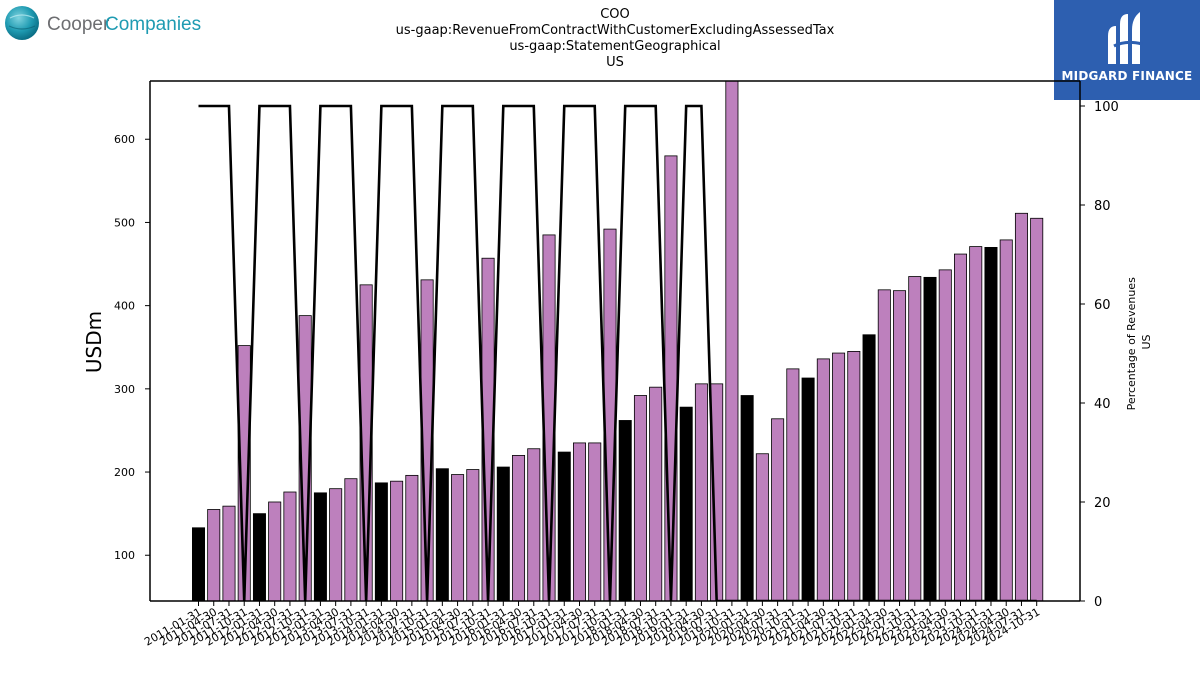 The width and height of the screenshot is (1200, 675). I want to click on right-y-axis: 0 20 40 60 80 100, so click(1099, 355).